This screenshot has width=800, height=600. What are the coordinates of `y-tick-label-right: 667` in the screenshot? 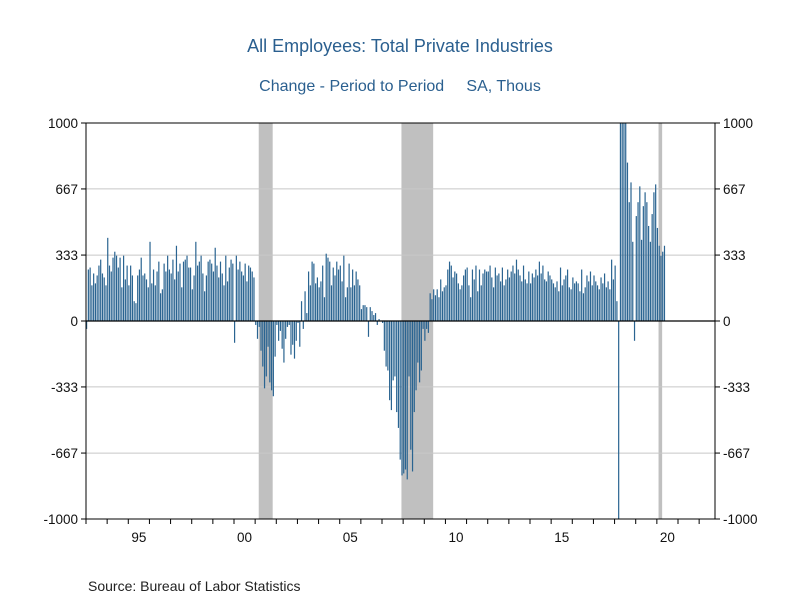 It's located at (734, 189).